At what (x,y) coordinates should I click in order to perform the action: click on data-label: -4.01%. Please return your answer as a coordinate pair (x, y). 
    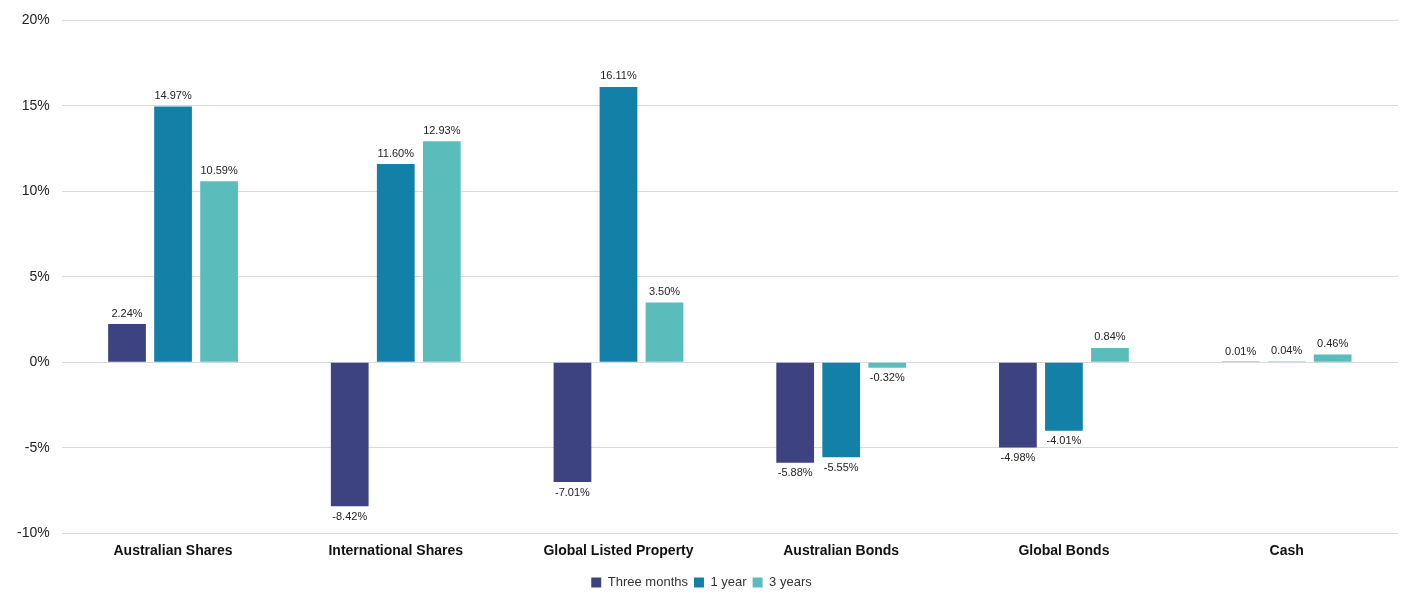
    Looking at the image, I should click on (1064, 440).